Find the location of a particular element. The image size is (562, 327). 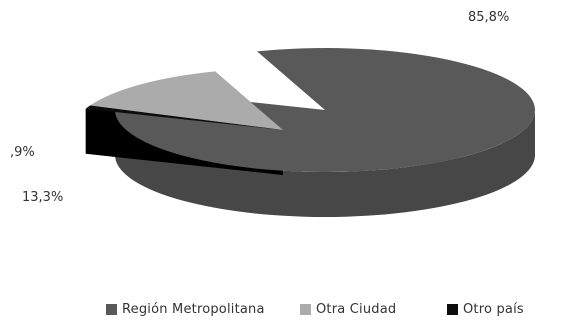

legend-label: Región Metropolitana is located at coordinates (193, 309).